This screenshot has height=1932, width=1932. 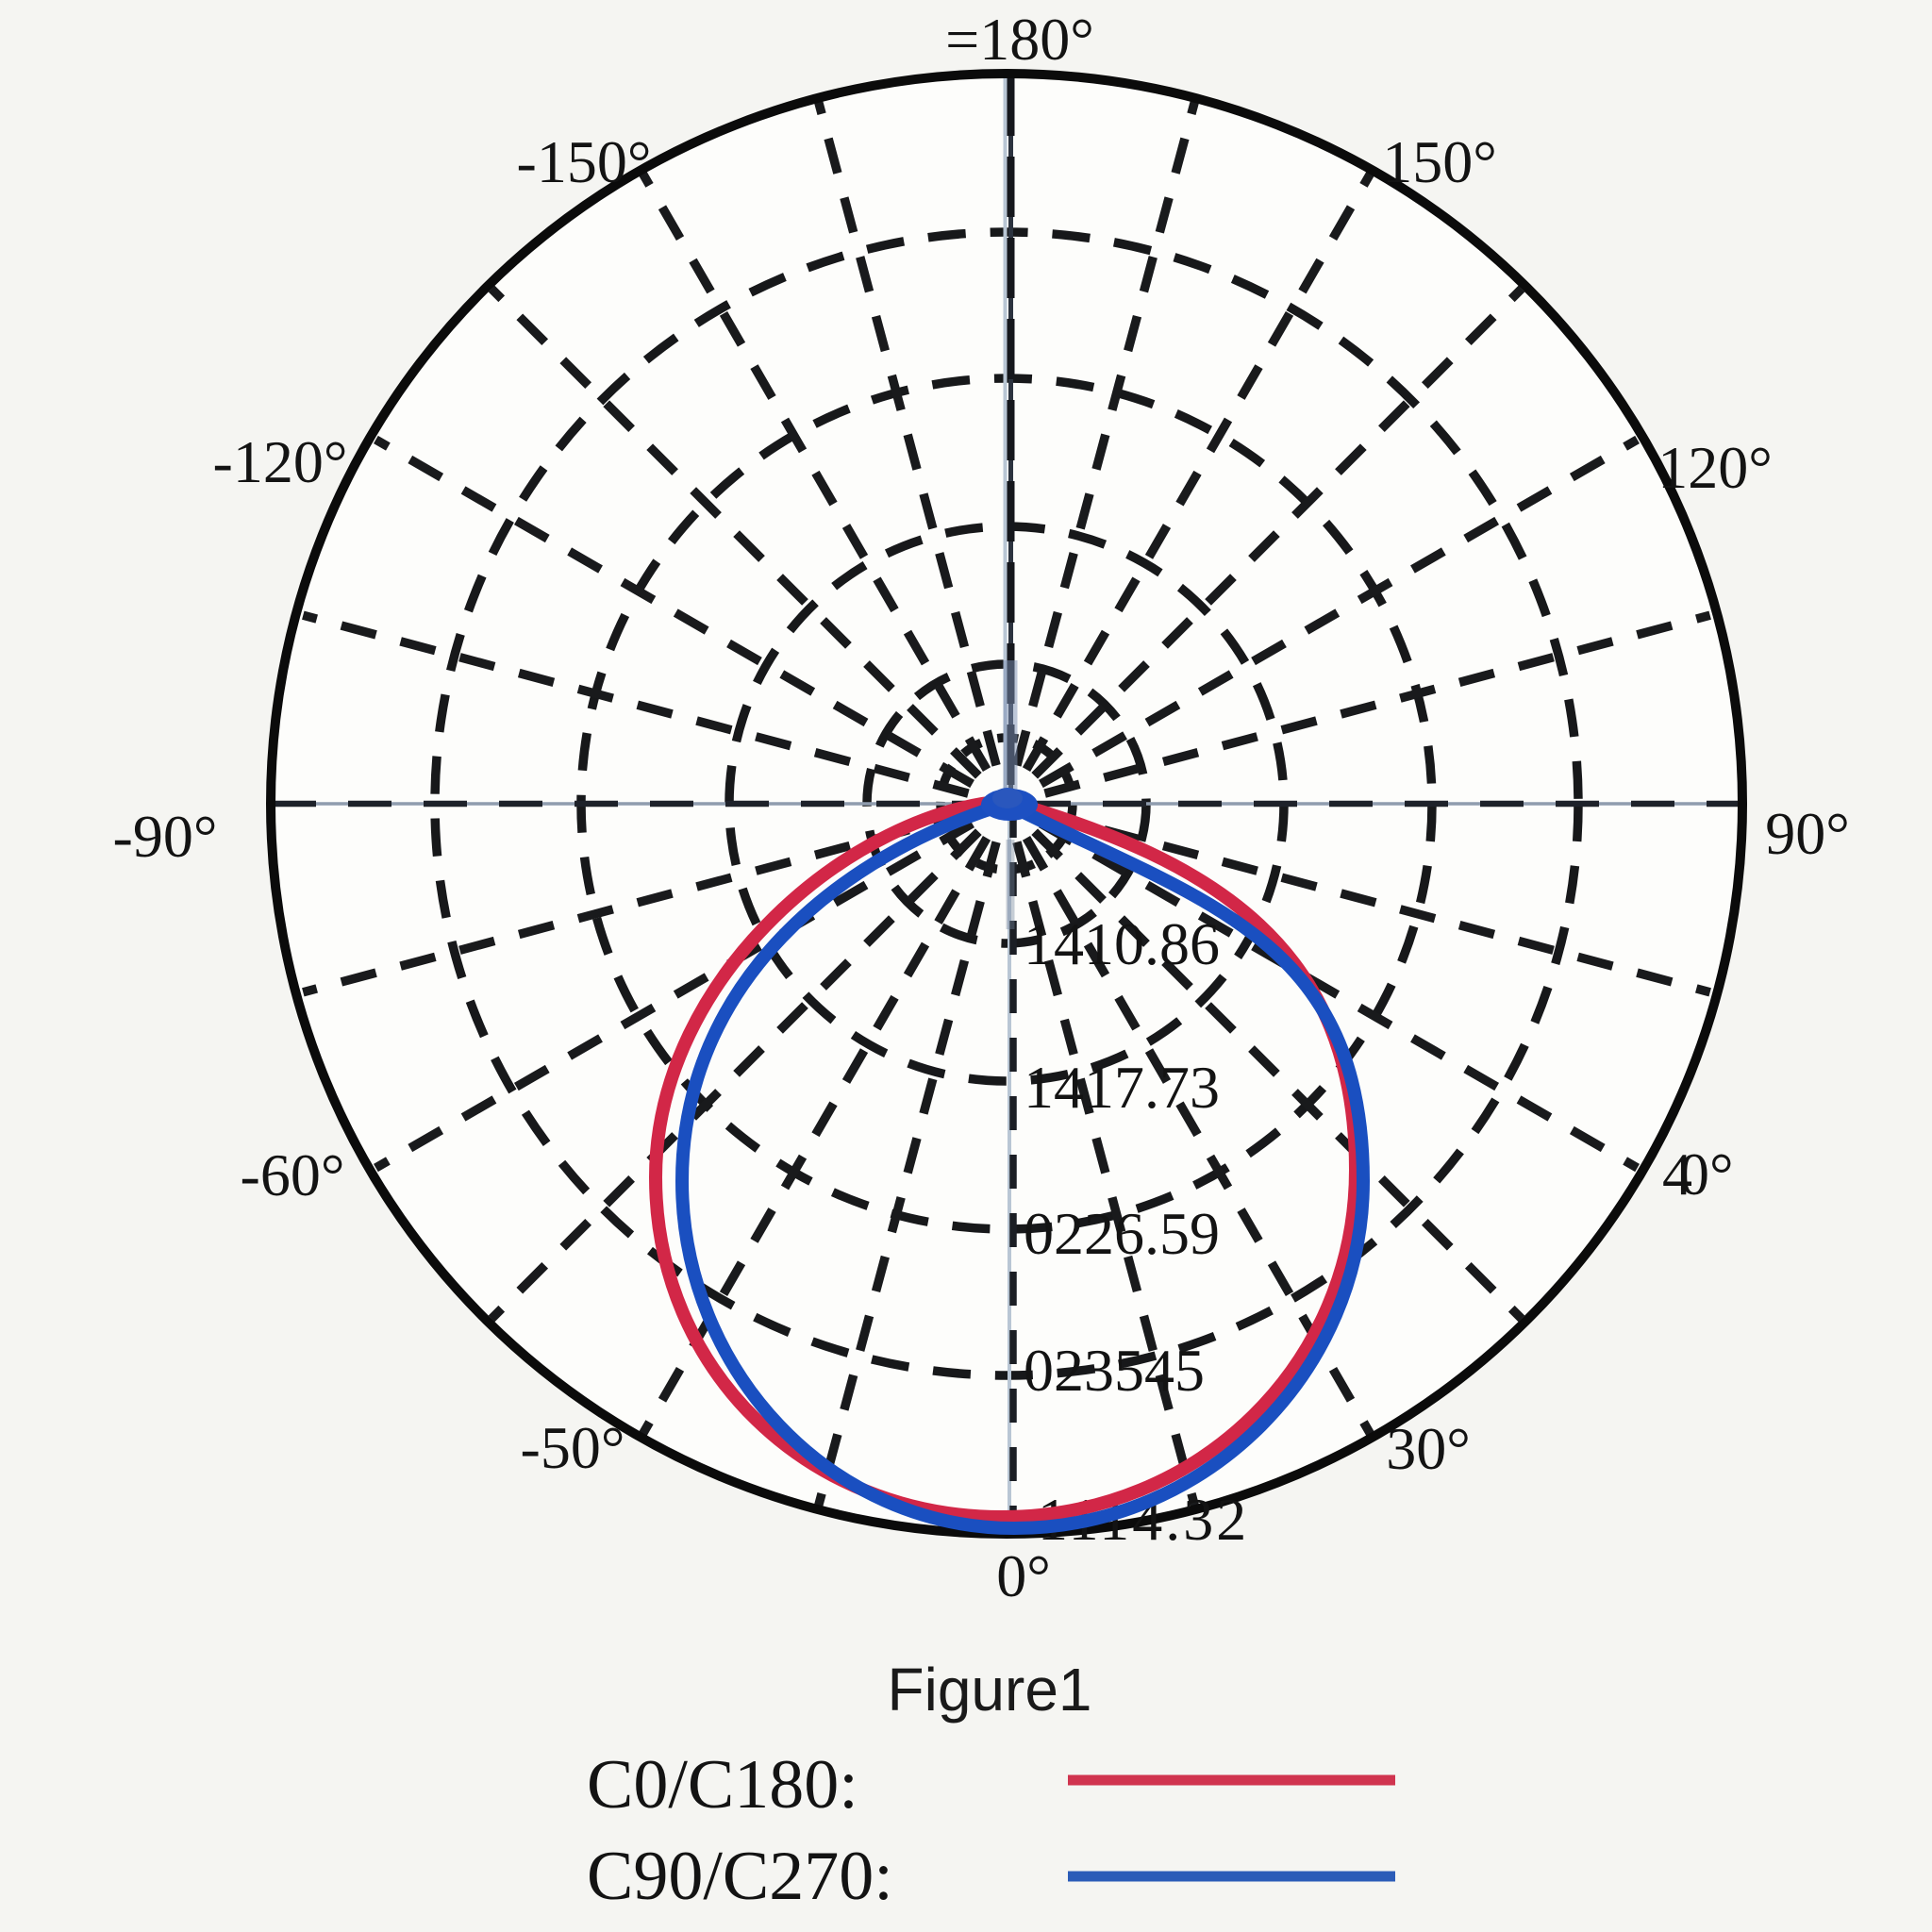 I want to click on svg-text: -60°, so click(x=293, y=1174).